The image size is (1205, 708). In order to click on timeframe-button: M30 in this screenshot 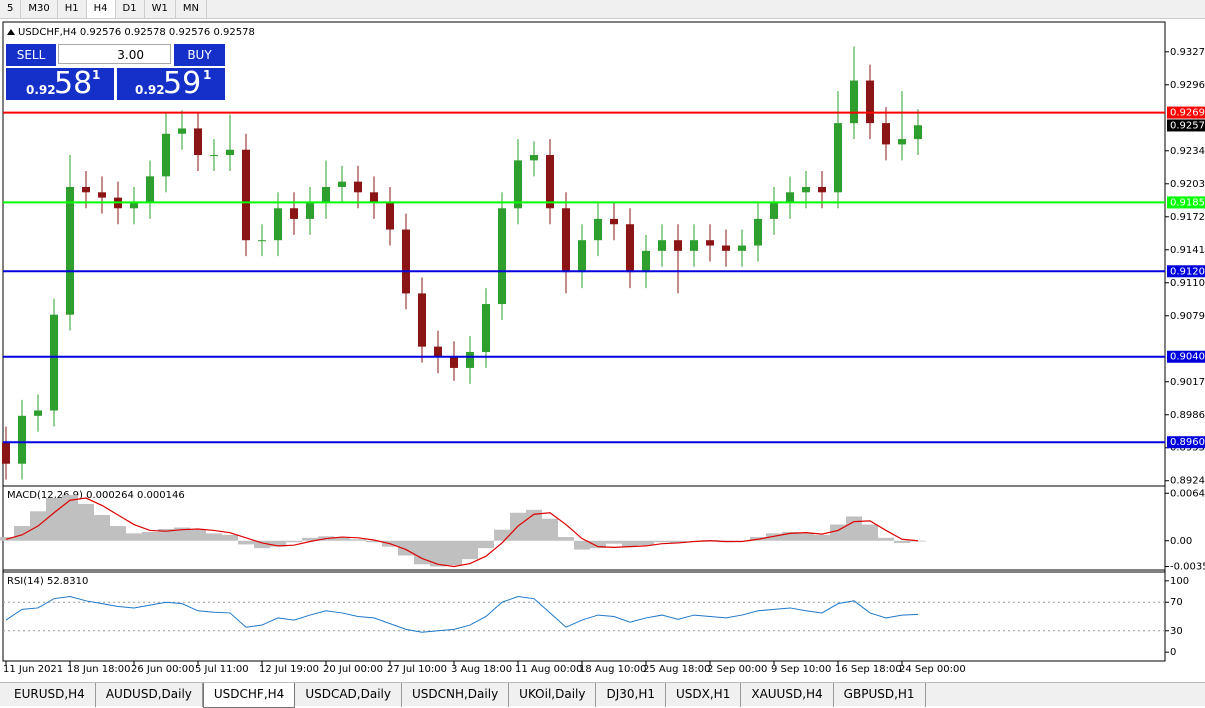, I will do `click(39, 9)`.